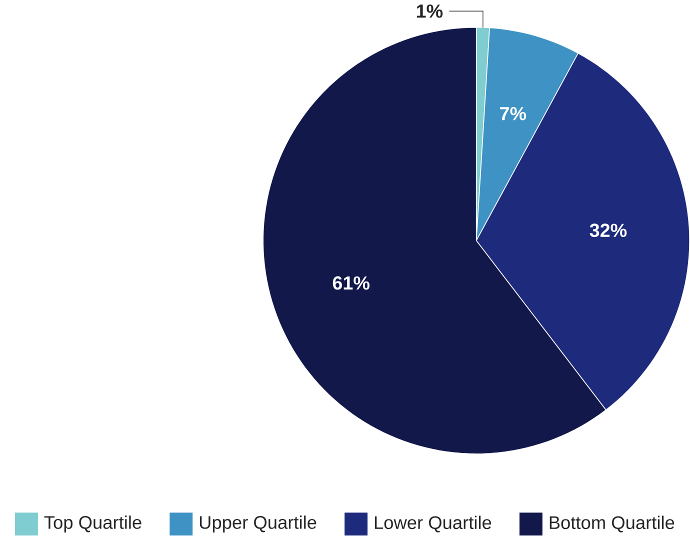 This screenshot has width=690, height=536. What do you see at coordinates (258, 524) in the screenshot?
I see `legend-label: Upper Quartile` at bounding box center [258, 524].